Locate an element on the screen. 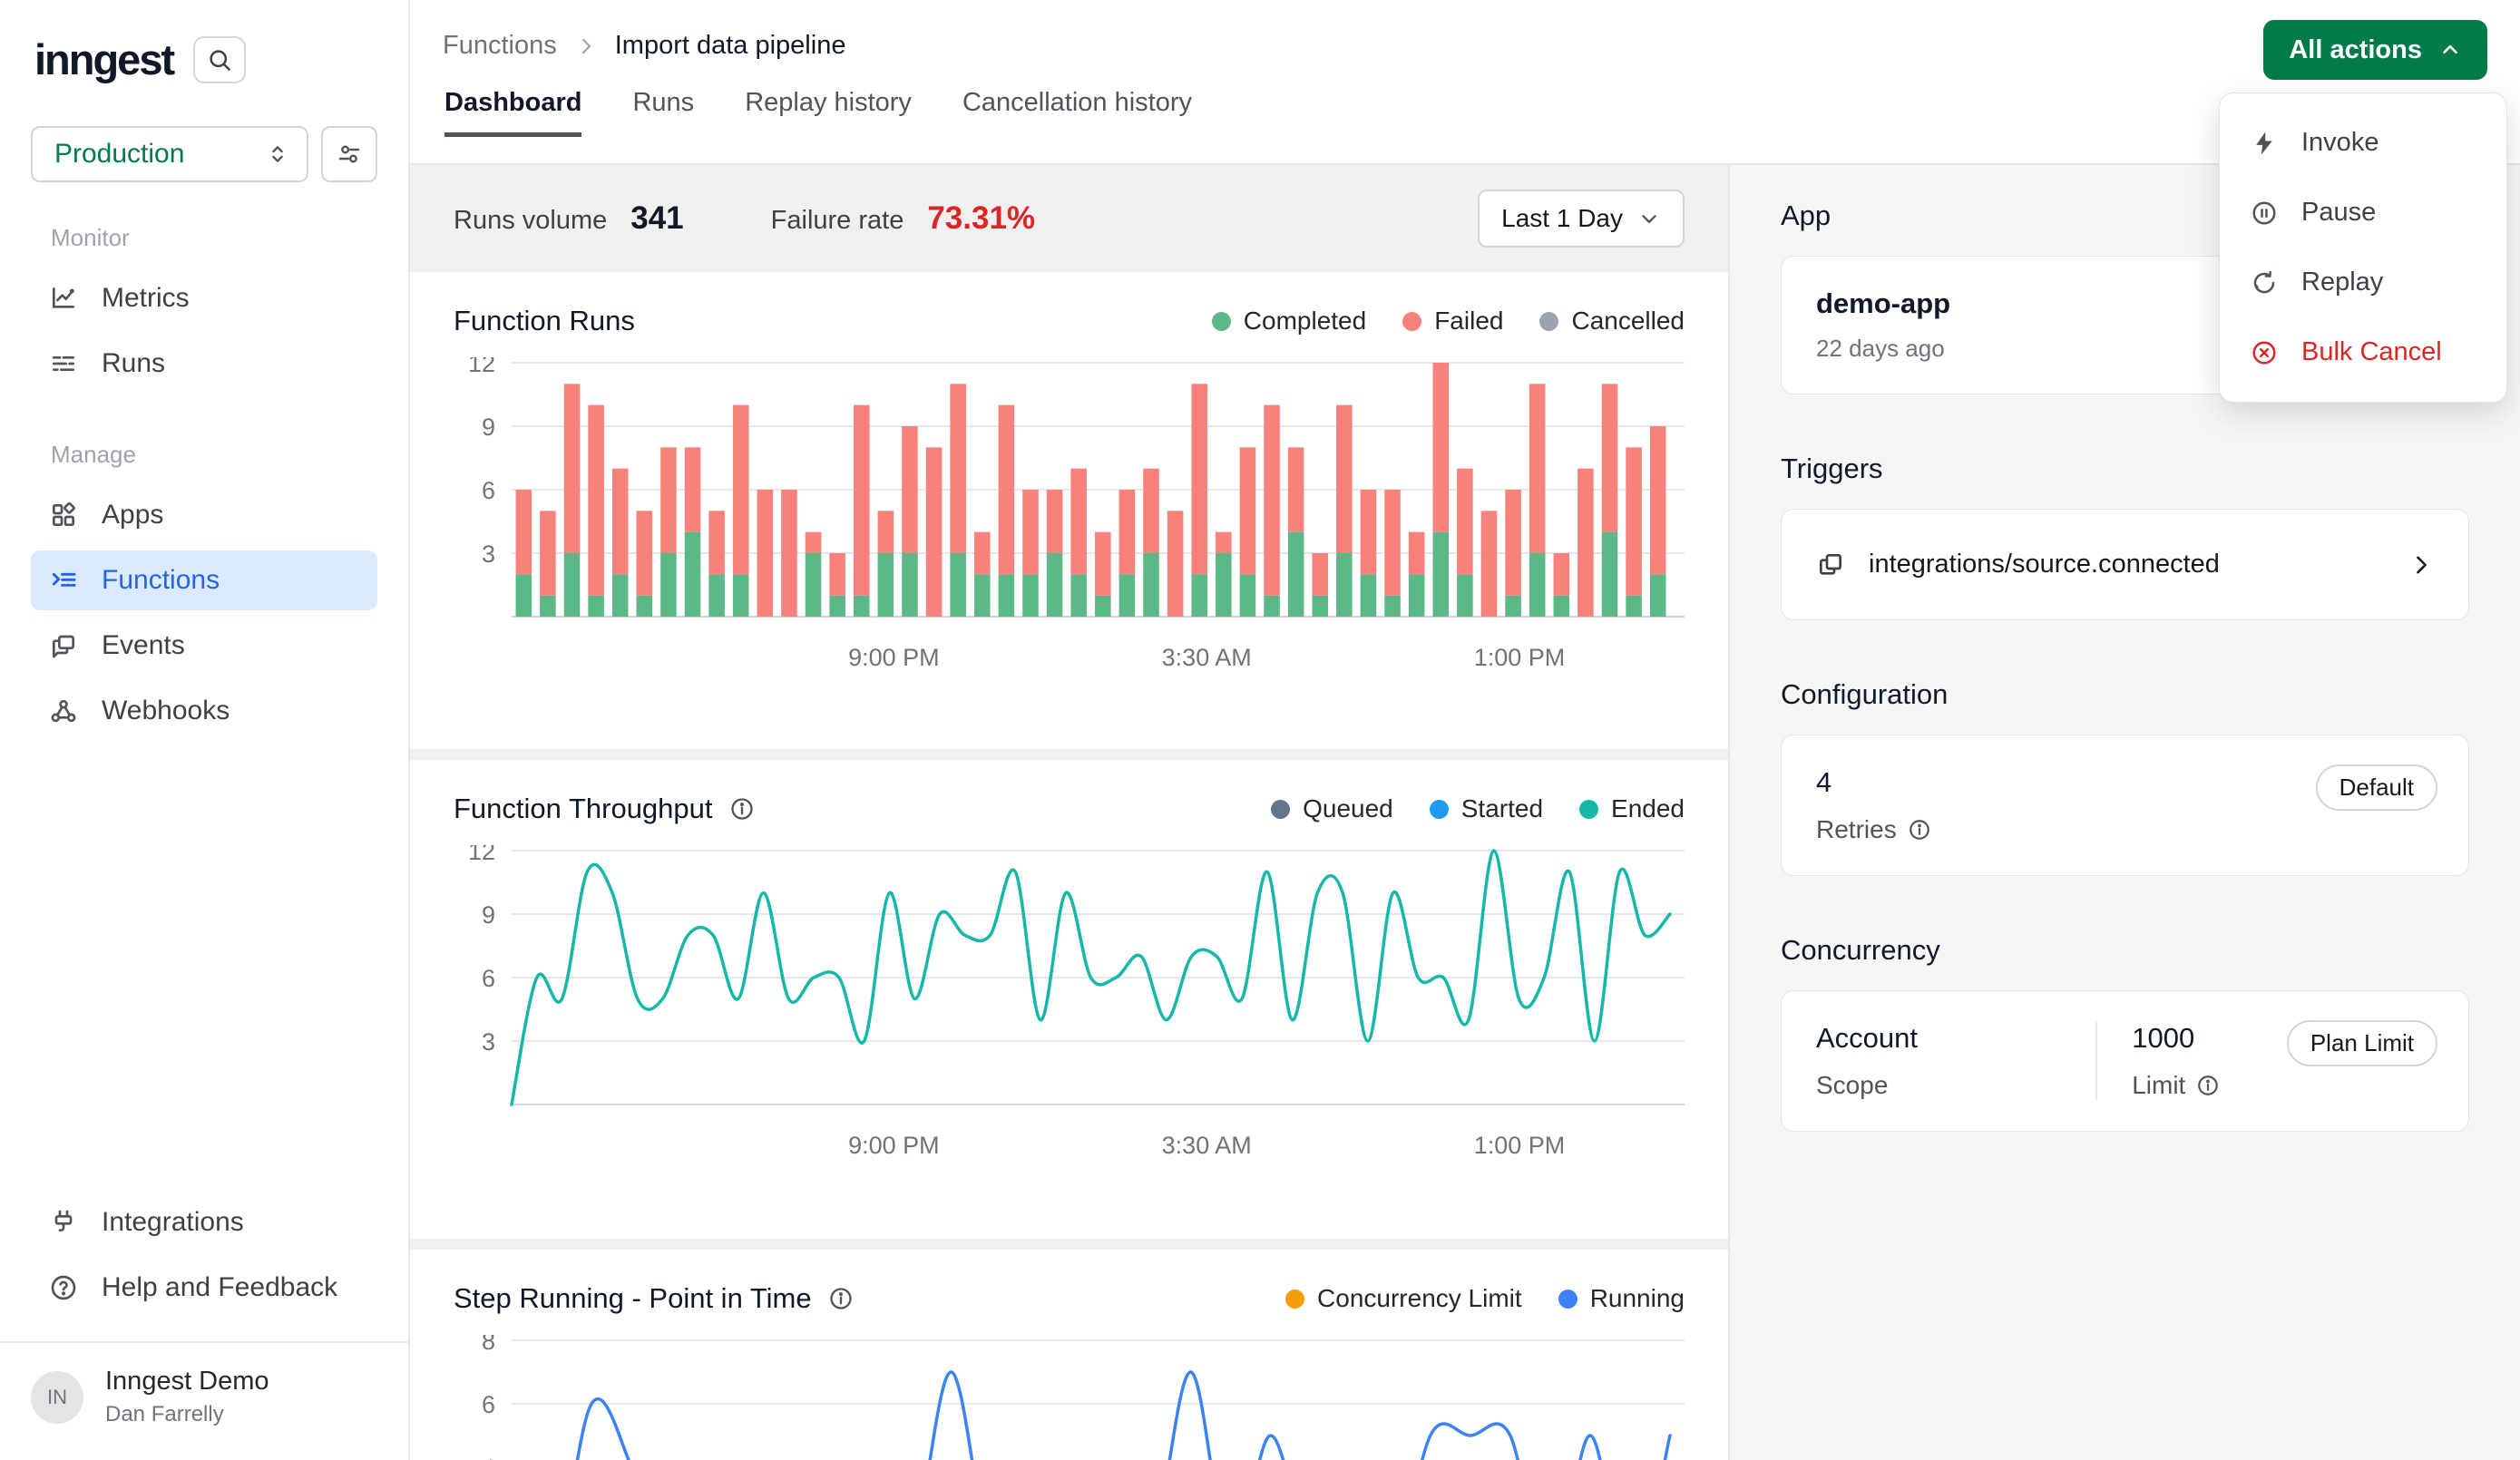 Image resolution: width=2520 pixels, height=1460 pixels. legend-label: Cancelled is located at coordinates (1628, 321).